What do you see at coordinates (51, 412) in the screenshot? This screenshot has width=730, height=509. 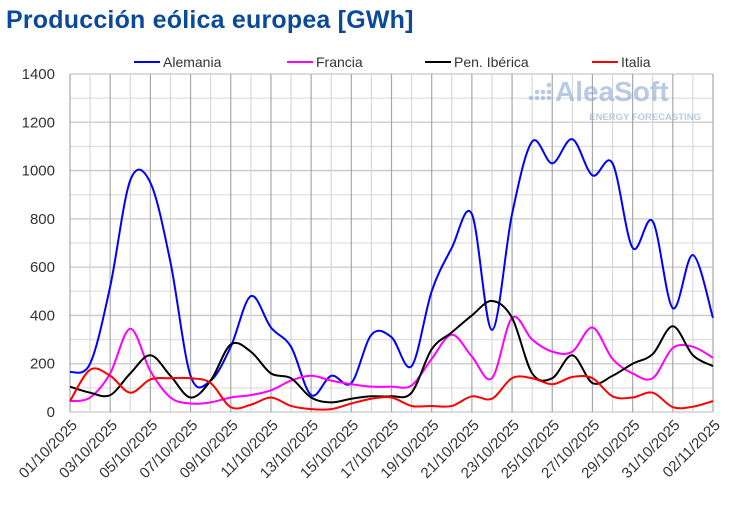 I see `y-tick-label: 0` at bounding box center [51, 412].